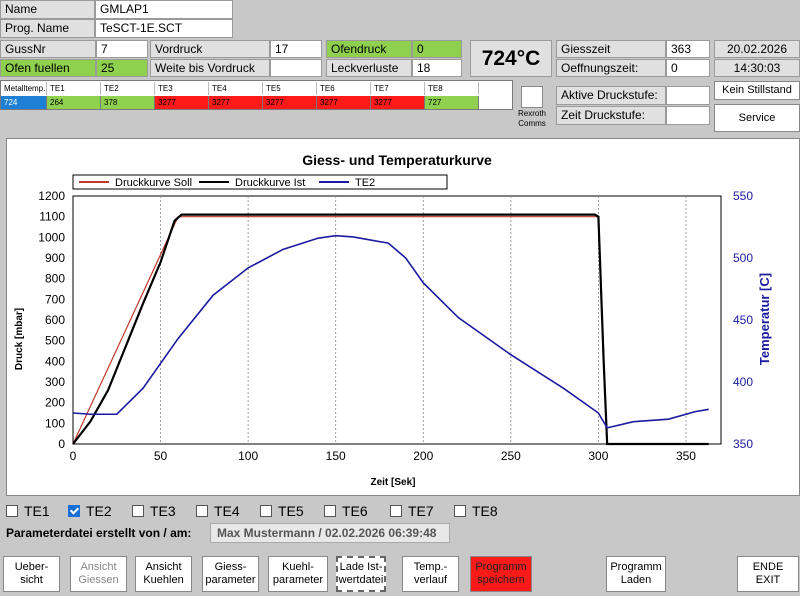 The image size is (800, 596). I want to click on legend-label-1: Druckkurve Ist, so click(270, 183).